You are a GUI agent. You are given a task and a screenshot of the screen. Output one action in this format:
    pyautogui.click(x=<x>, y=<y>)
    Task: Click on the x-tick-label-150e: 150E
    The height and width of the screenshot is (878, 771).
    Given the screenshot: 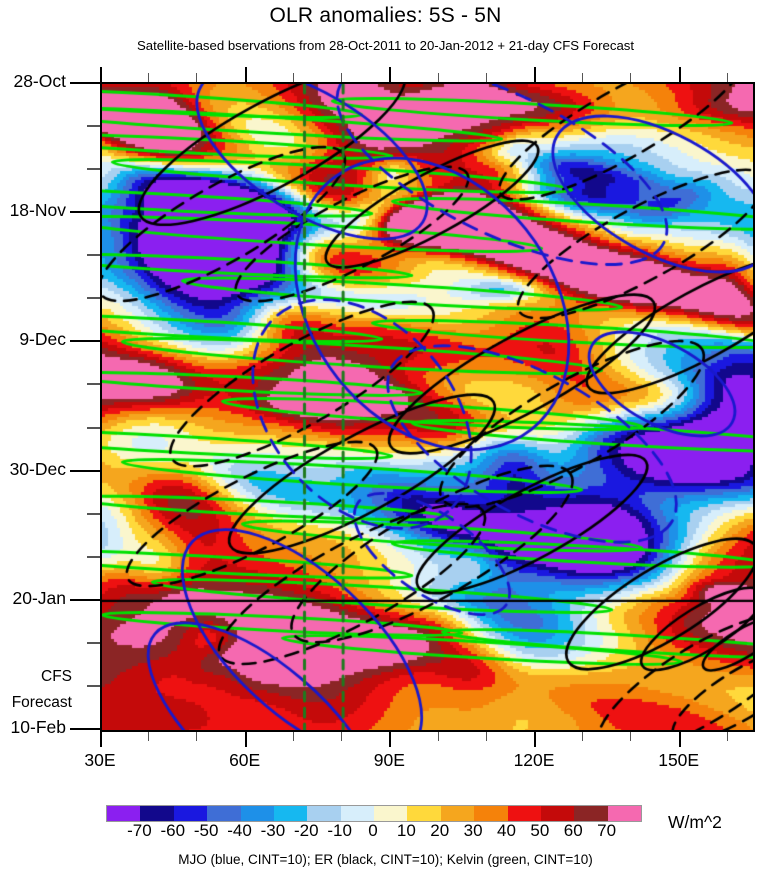 What is the action you would take?
    pyautogui.click(x=679, y=760)
    